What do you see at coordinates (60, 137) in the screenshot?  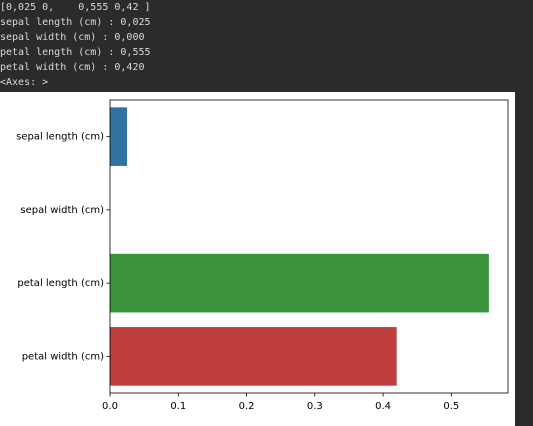 I see `y-tick-label: sepal length (cm)` at bounding box center [60, 137].